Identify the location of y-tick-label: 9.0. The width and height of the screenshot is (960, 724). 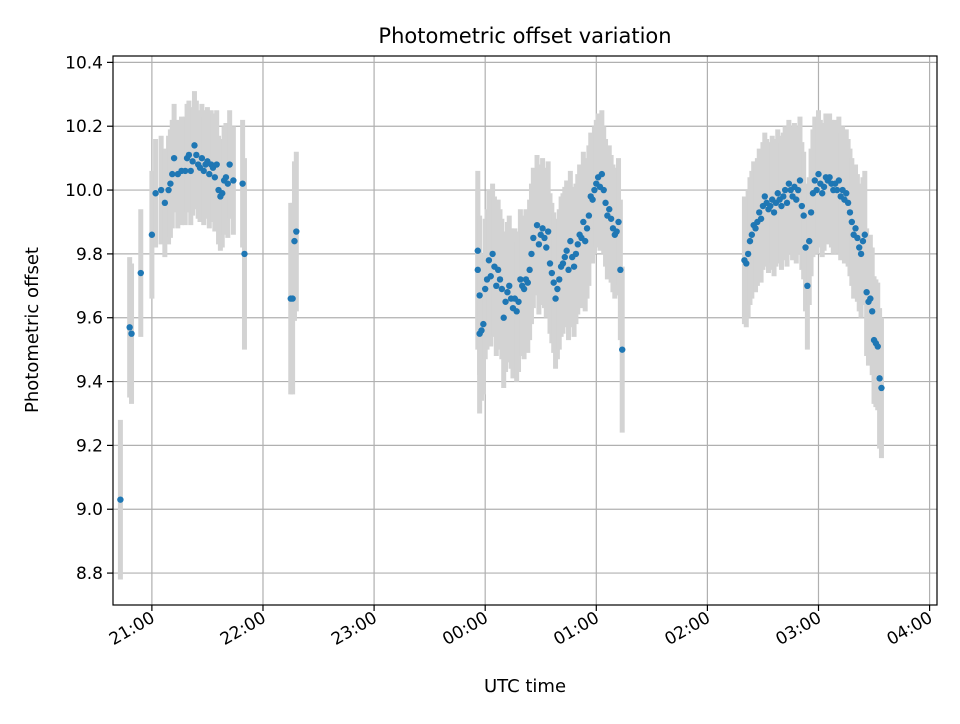
(89, 510).